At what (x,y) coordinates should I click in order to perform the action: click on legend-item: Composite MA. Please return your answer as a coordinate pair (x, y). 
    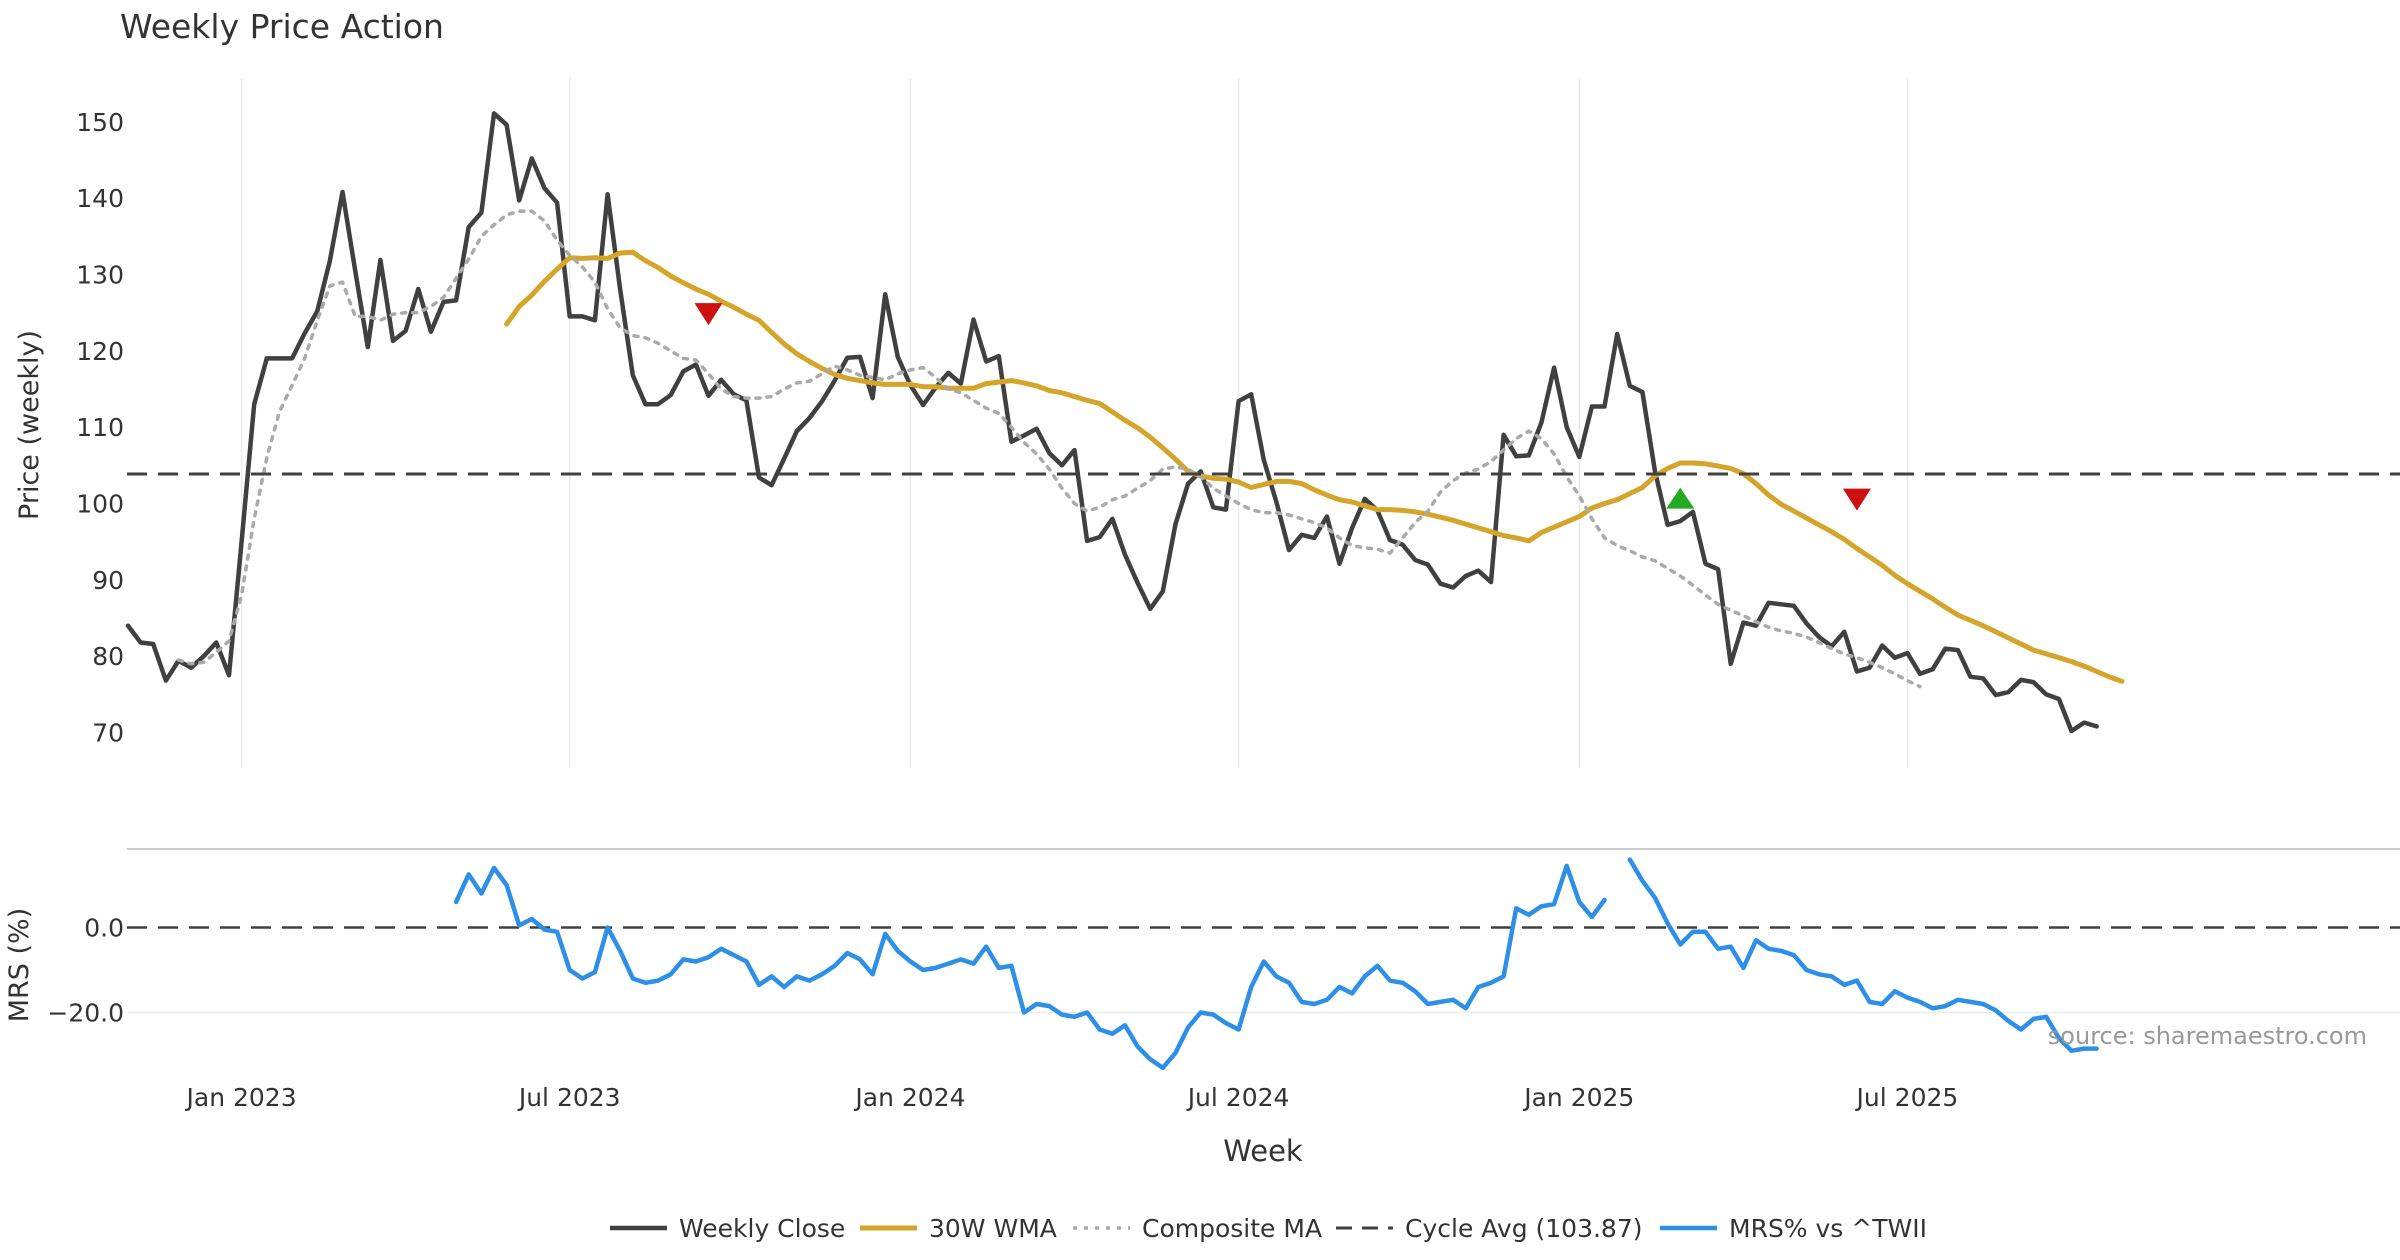
    Looking at the image, I should click on (1197, 1228).